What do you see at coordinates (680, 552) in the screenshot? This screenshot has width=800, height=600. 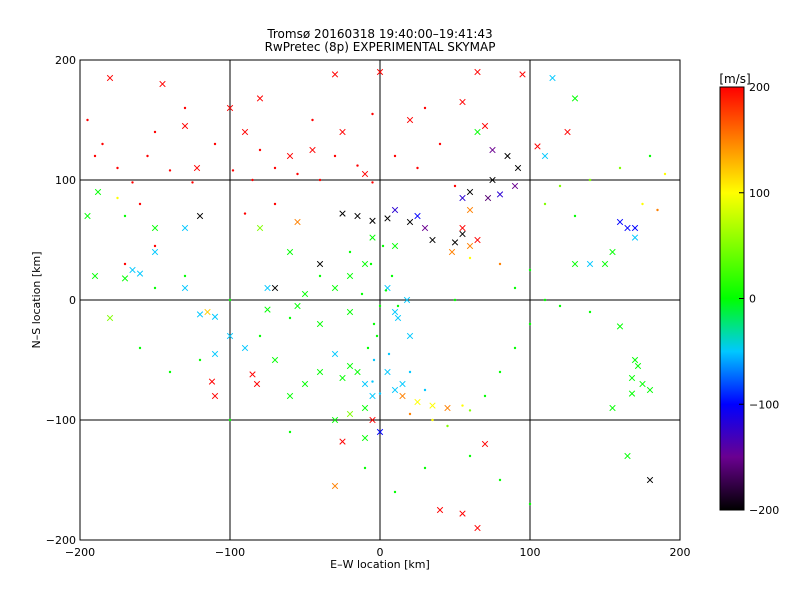 I see `x-tick-label: 200` at bounding box center [680, 552].